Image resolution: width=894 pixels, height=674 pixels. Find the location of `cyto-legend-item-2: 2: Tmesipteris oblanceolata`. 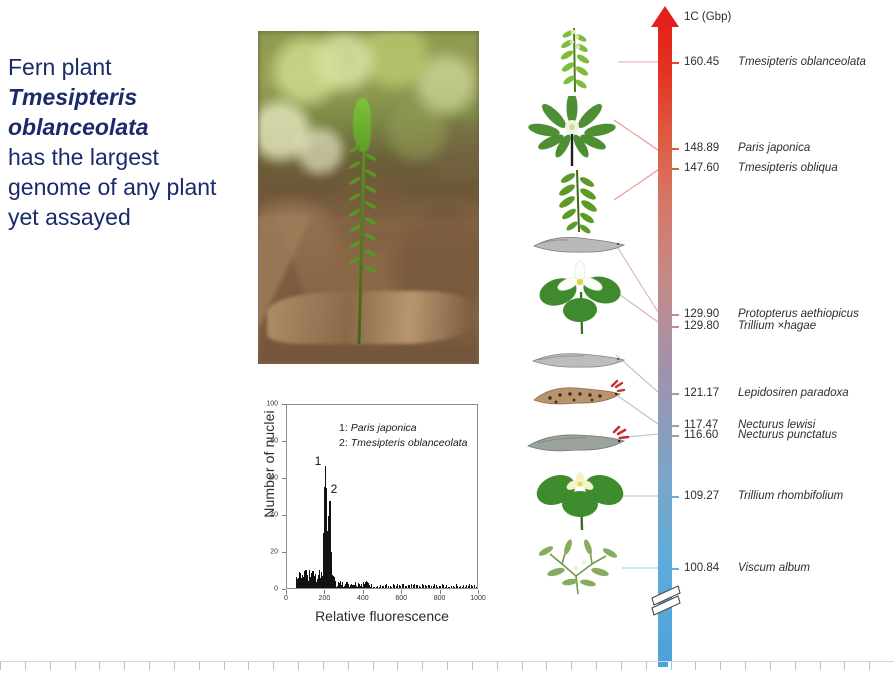

cyto-legend-item-2: 2: Tmesipteris oblanceolata is located at coordinates (403, 443).